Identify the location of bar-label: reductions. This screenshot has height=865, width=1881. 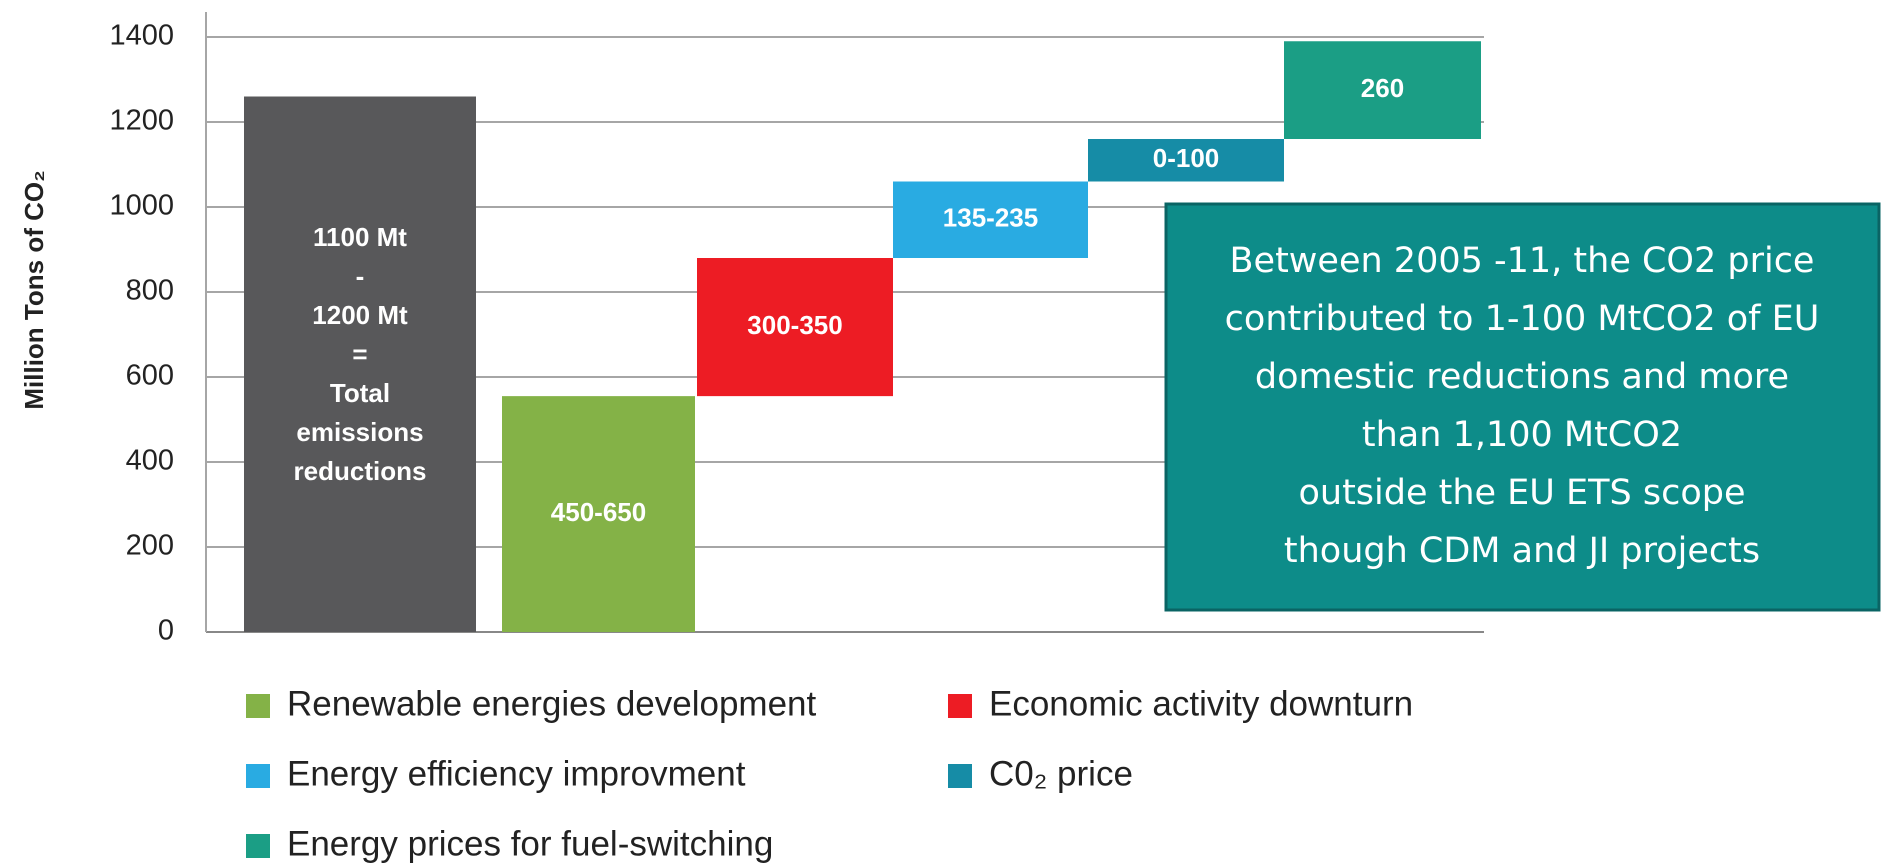
(360, 471).